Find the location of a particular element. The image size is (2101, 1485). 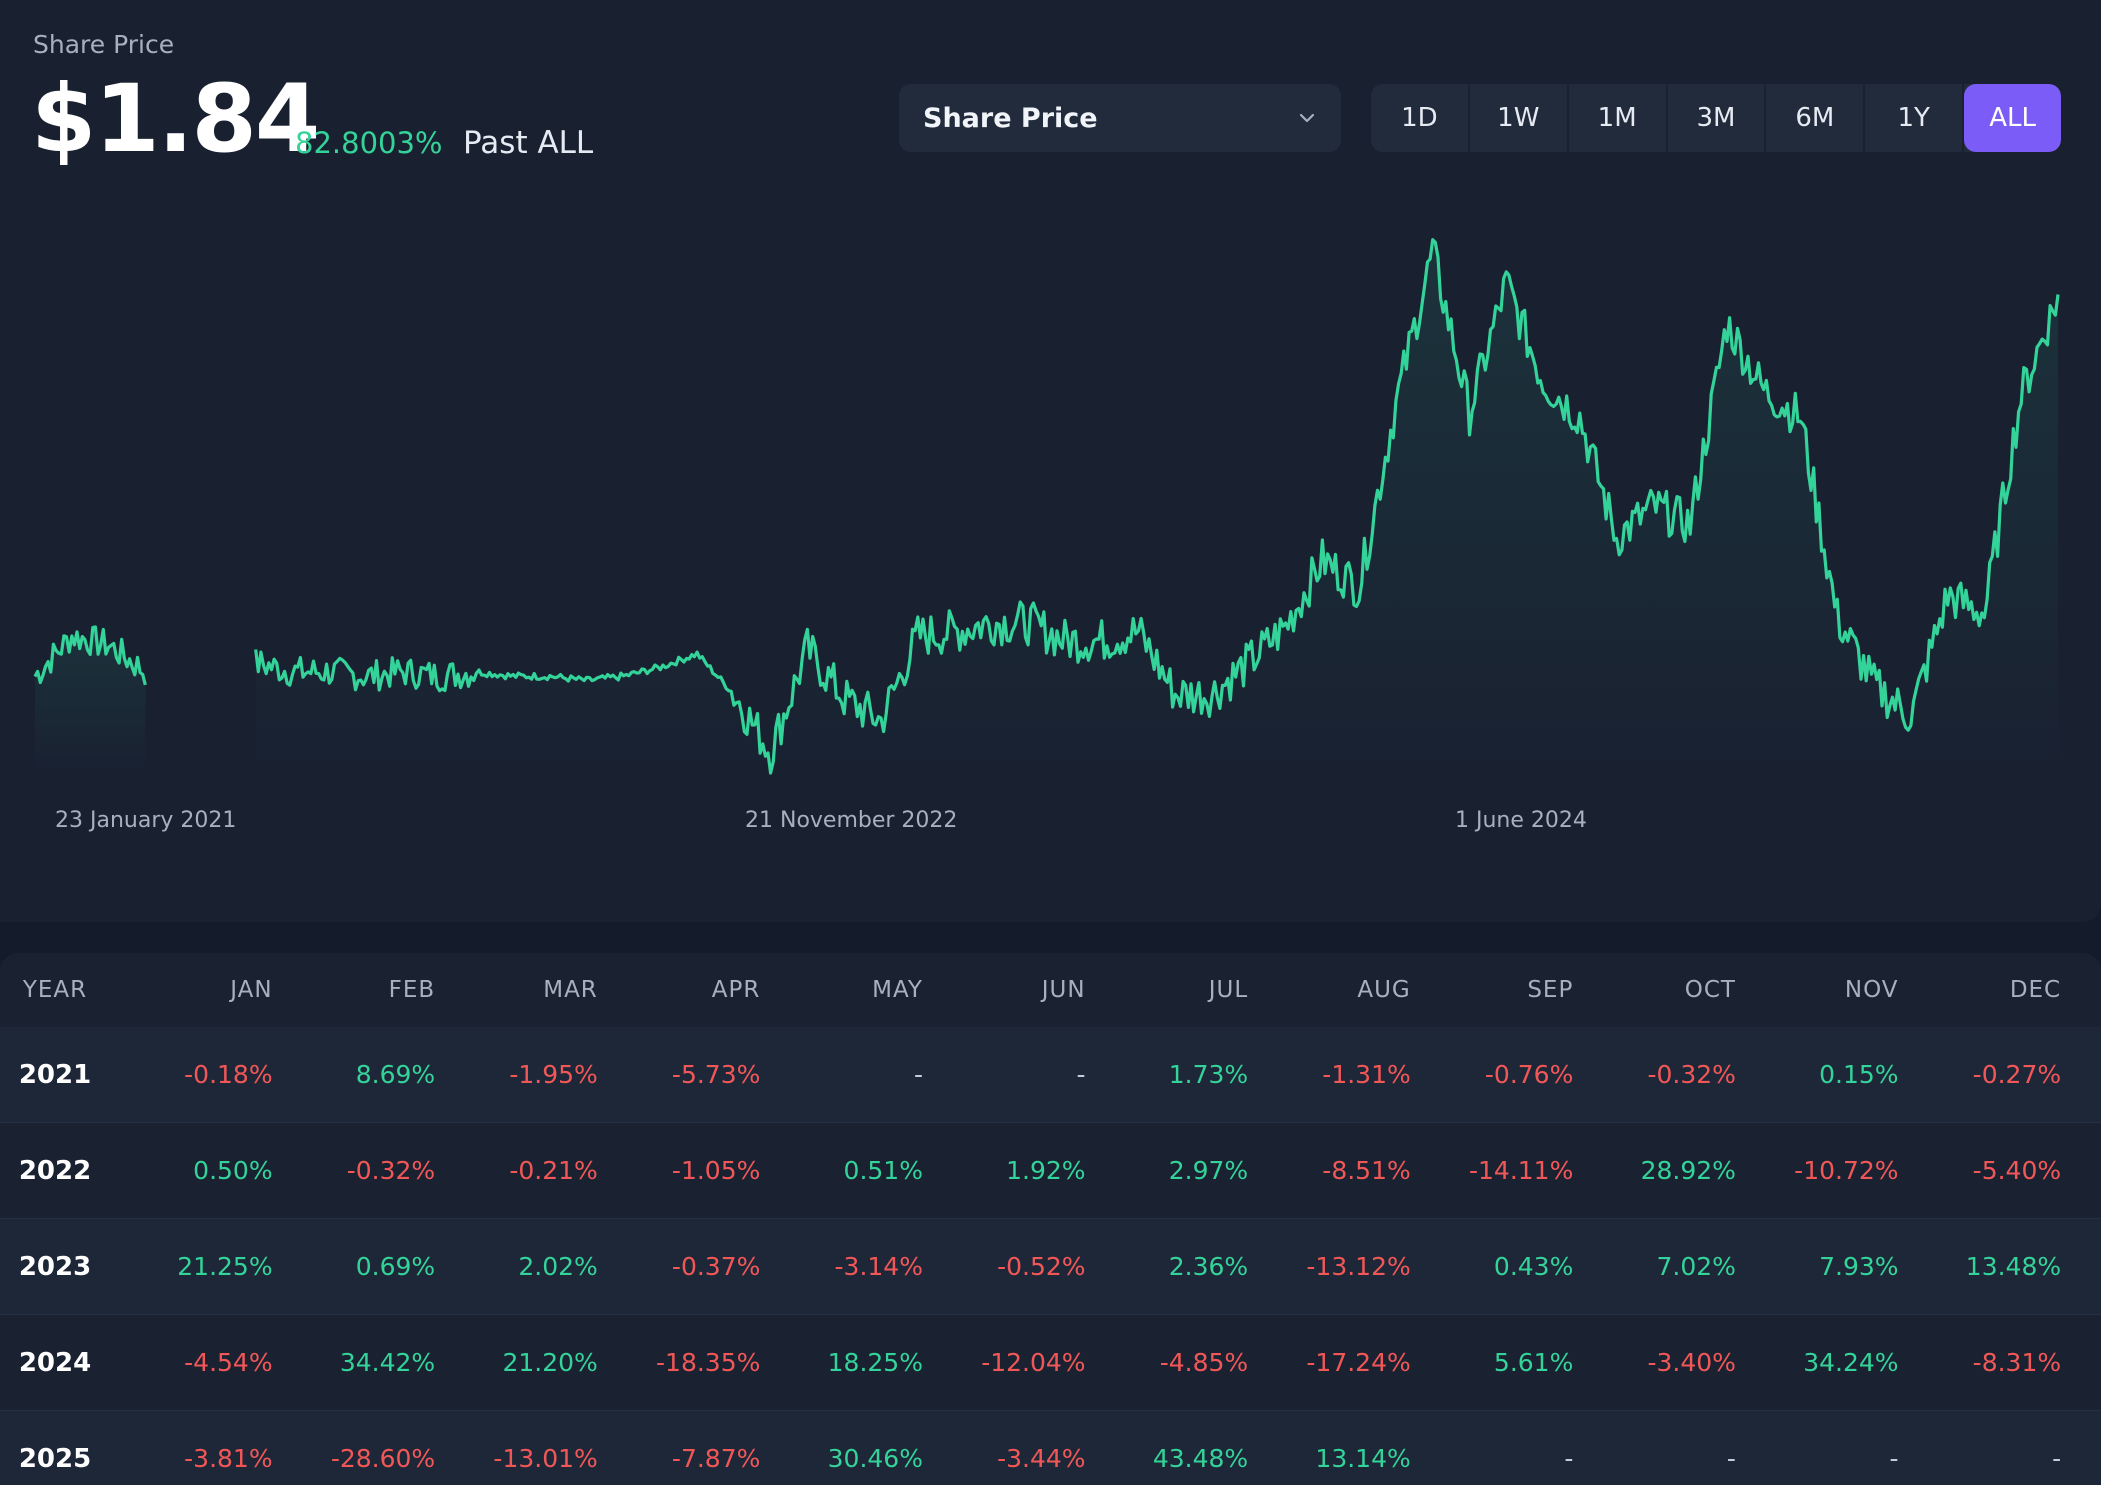

return-cell: 34.42% is located at coordinates (387, 1362).